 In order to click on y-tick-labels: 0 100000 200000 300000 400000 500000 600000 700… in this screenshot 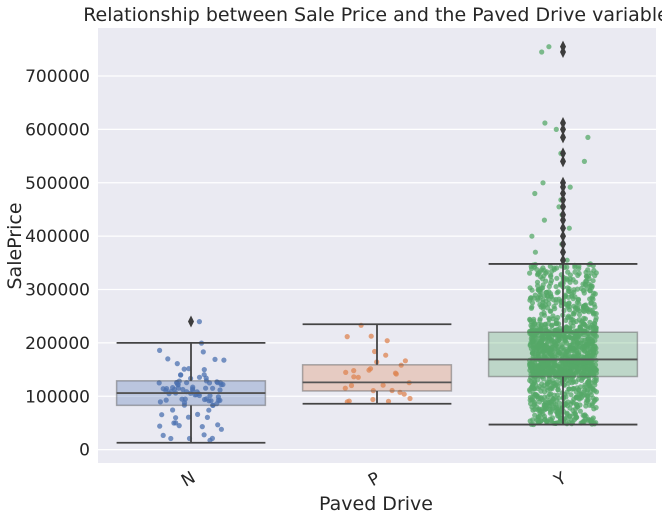, I will do `click(57, 264)`.